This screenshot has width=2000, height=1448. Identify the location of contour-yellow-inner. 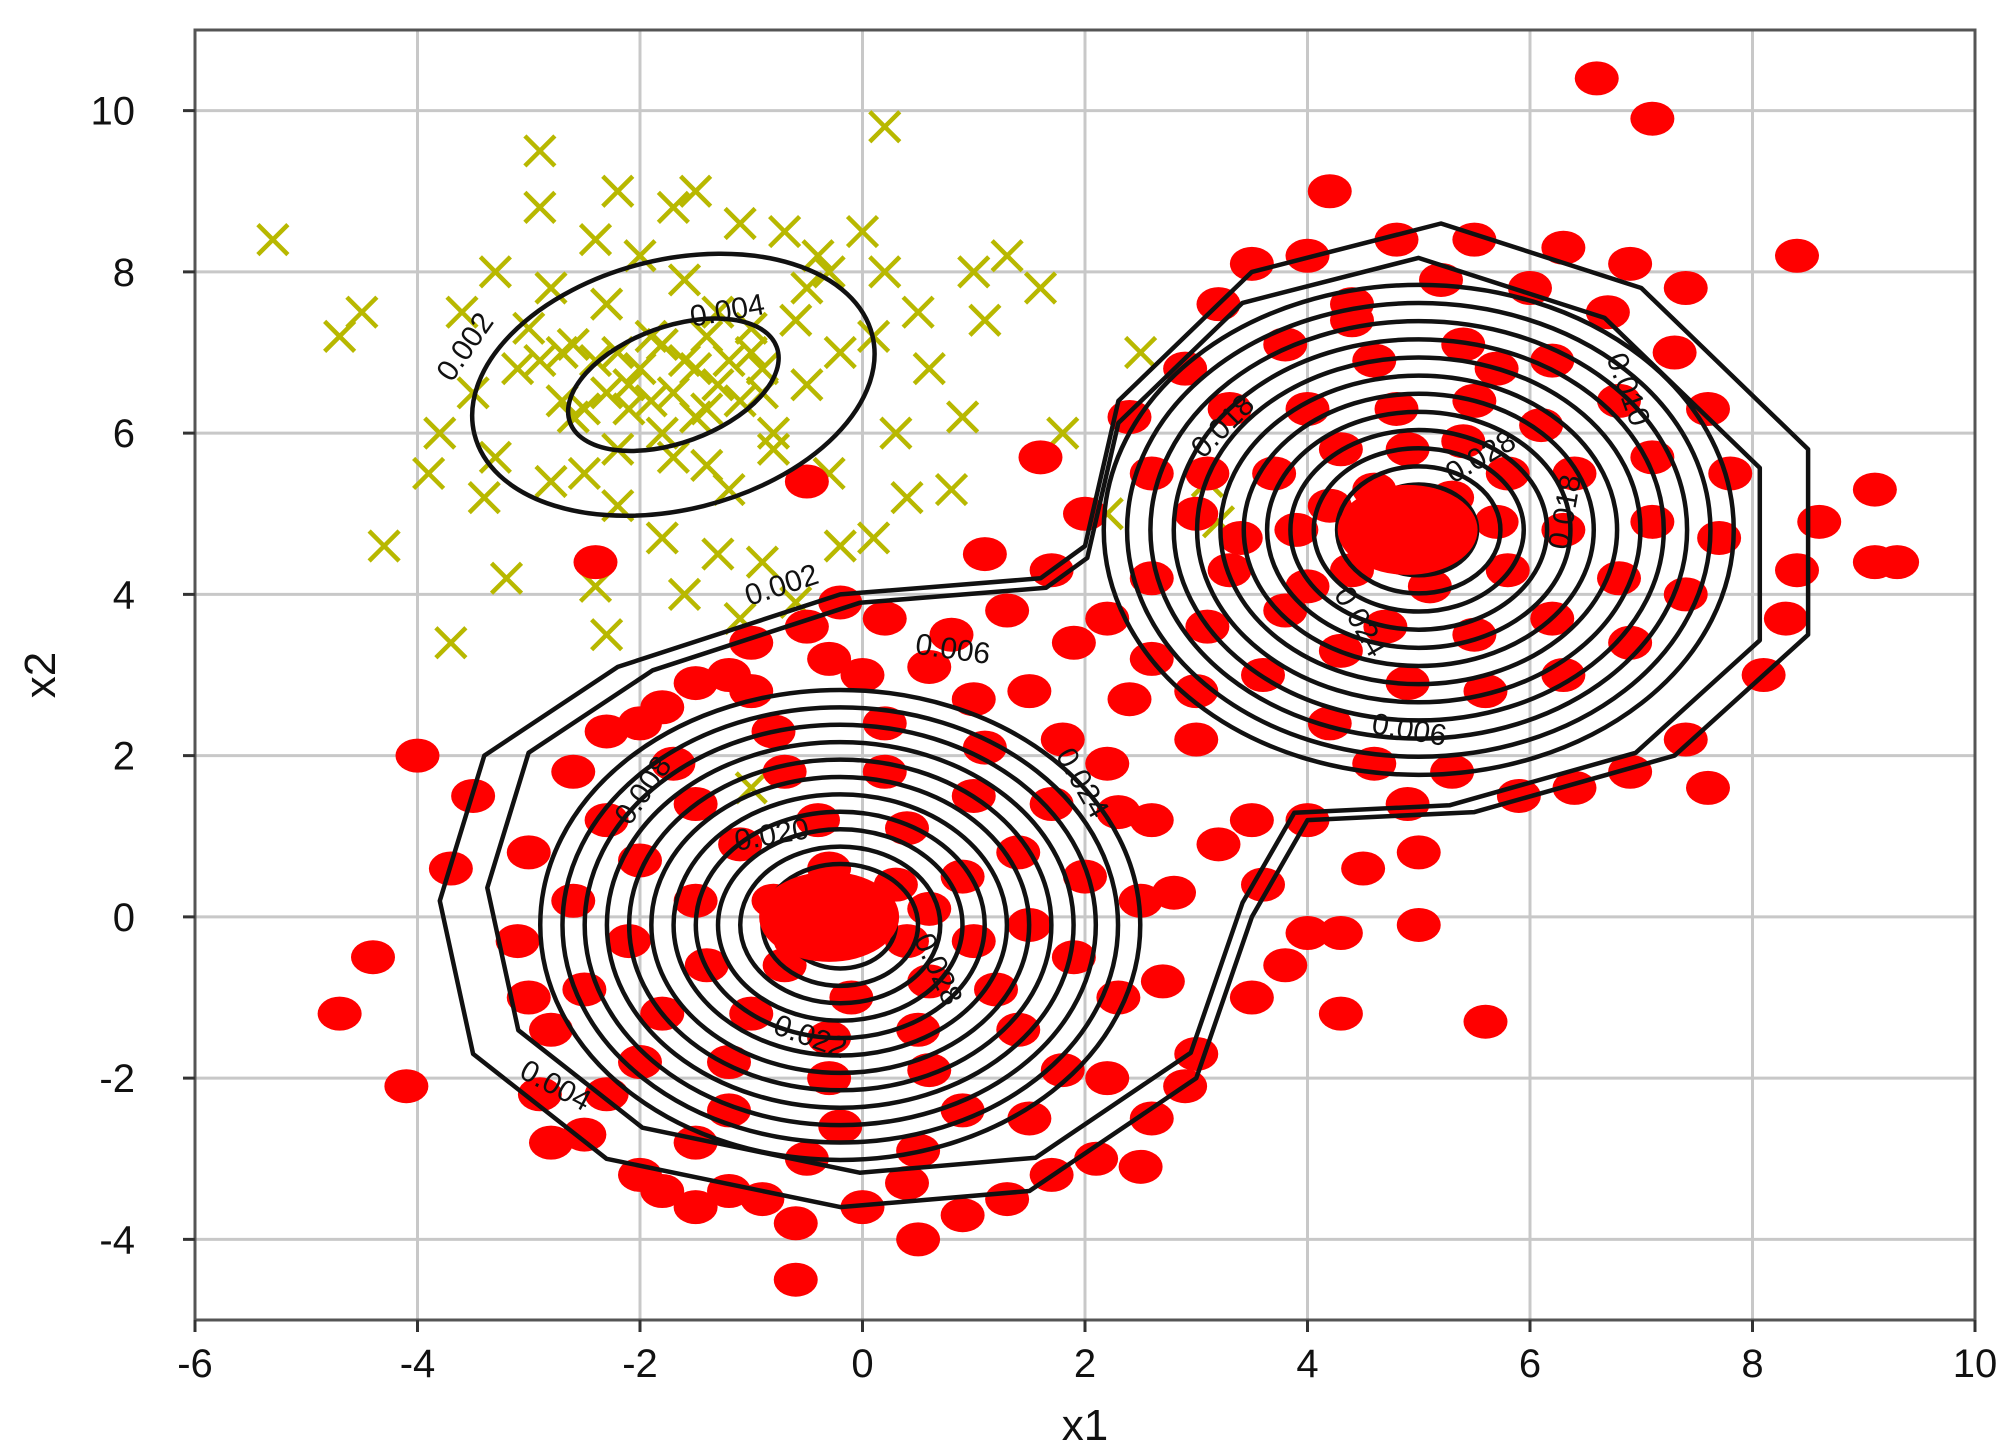
(673, 385).